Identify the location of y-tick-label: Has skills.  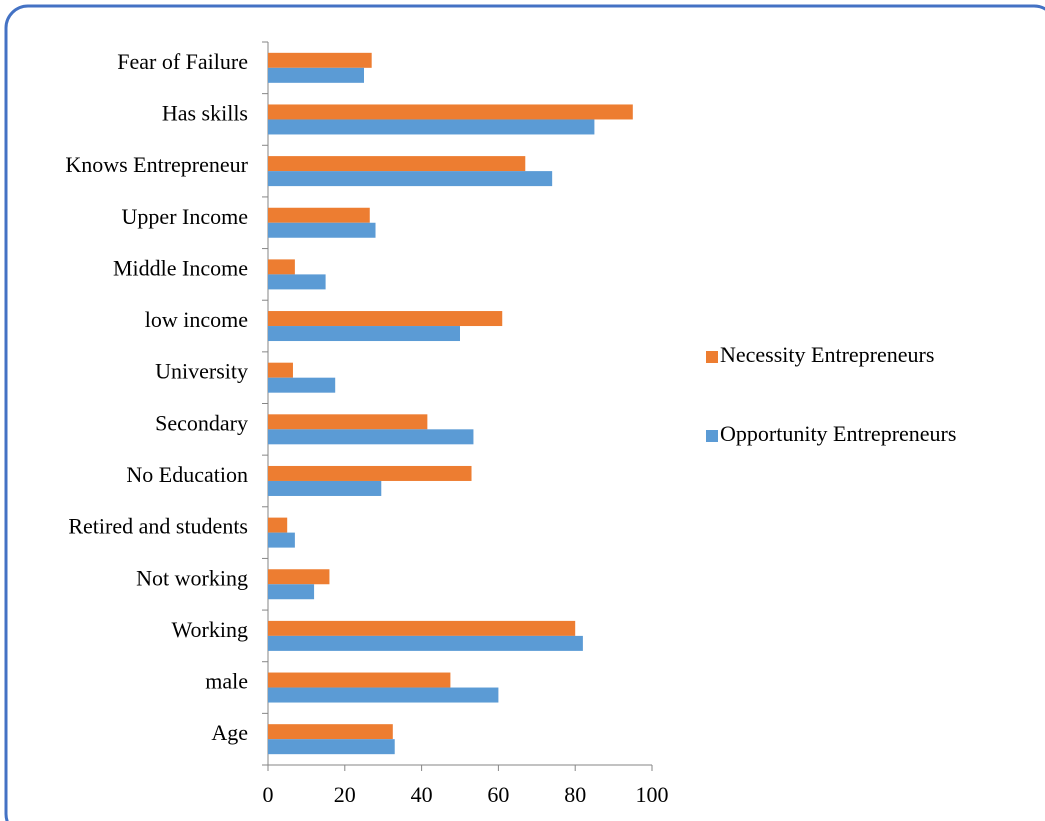
(205, 113).